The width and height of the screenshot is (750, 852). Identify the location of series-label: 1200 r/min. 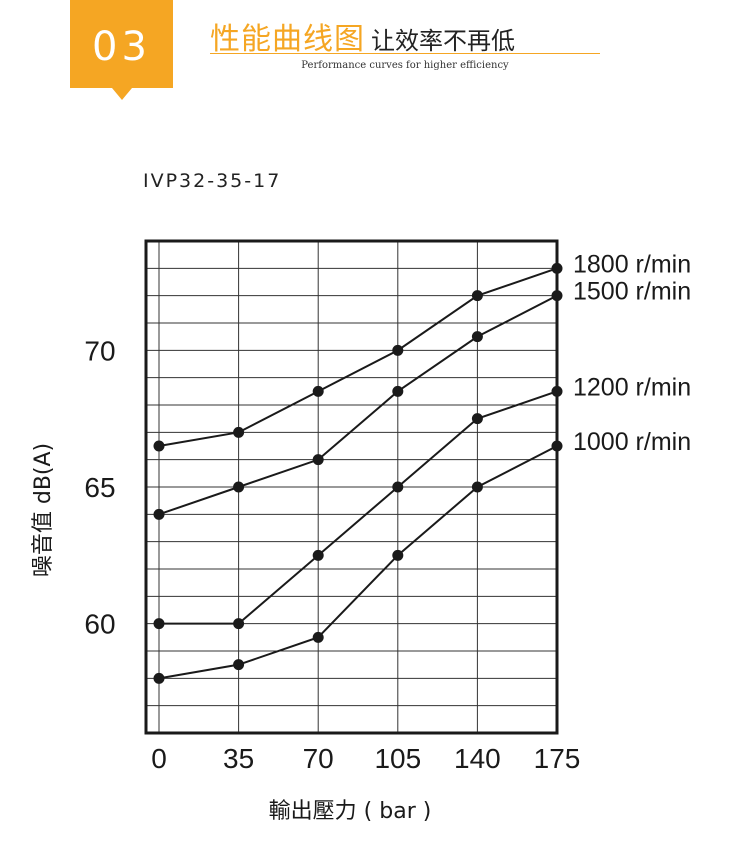
(632, 387).